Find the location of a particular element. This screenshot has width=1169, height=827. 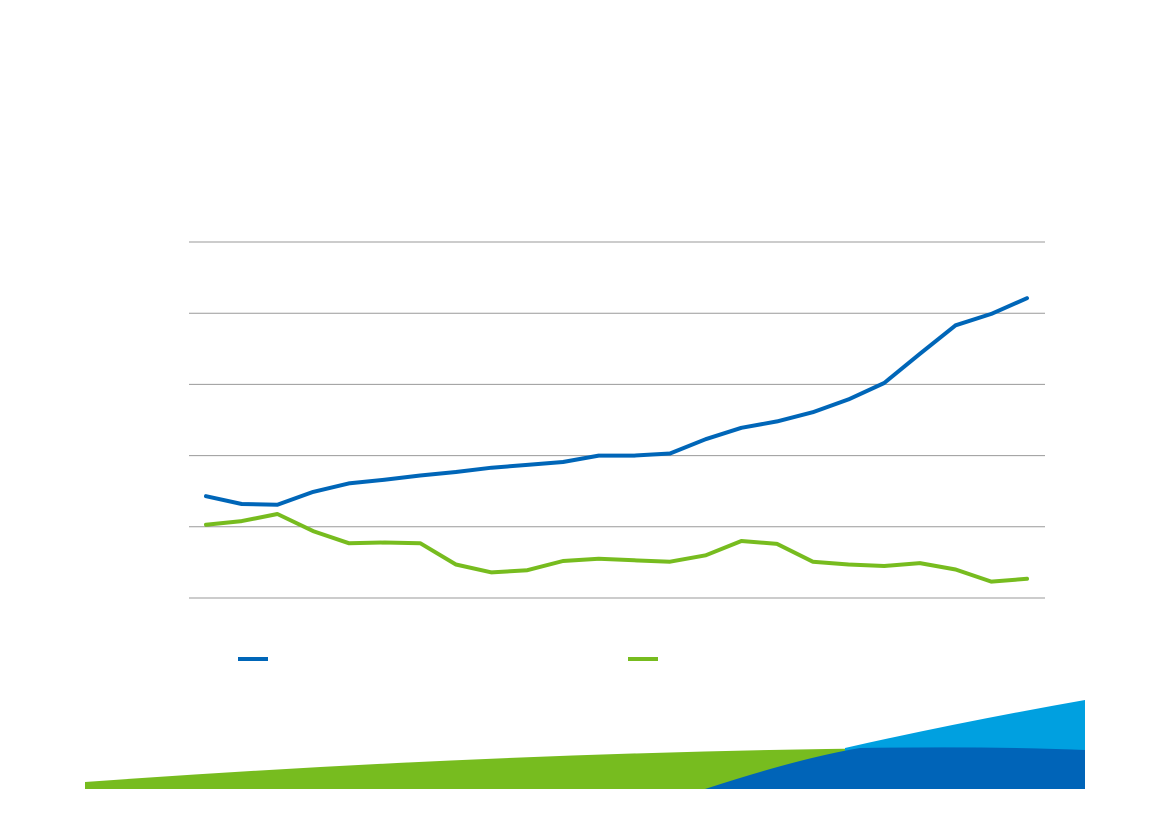

decor-dark-blue-swoosh is located at coordinates (895, 768).